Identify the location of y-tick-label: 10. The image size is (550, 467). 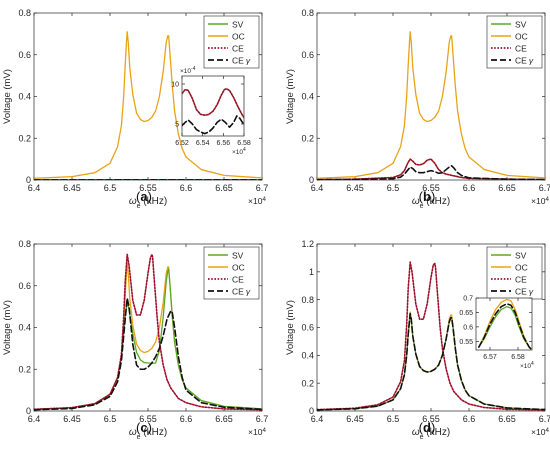
(175, 84).